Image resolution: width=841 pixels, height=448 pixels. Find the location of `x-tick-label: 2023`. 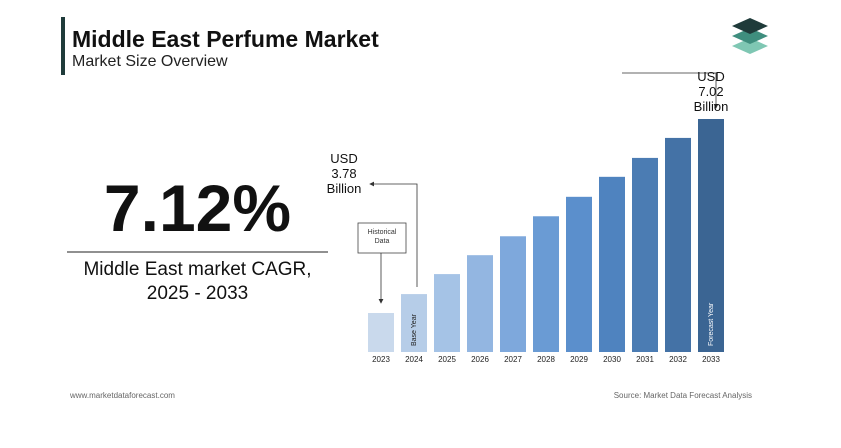

x-tick-label: 2023 is located at coordinates (381, 359).